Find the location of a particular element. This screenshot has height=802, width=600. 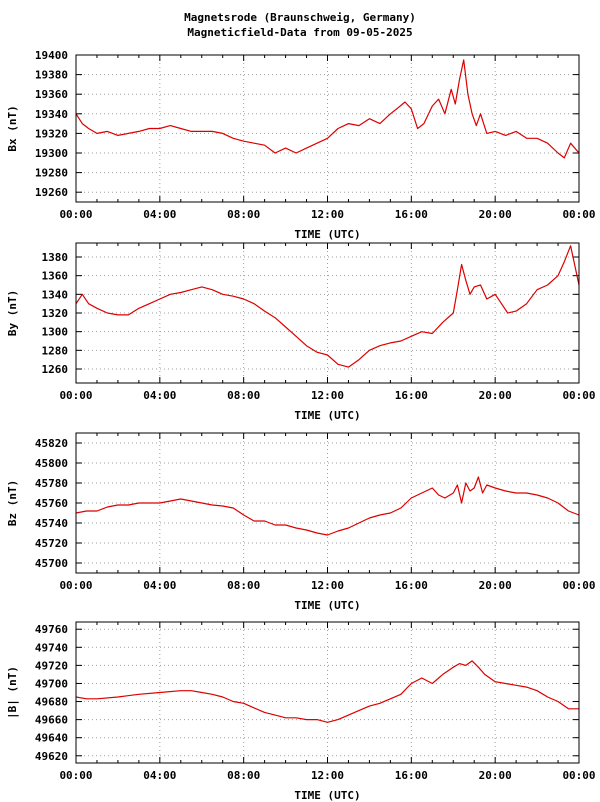

bz-plot-frame is located at coordinates (327, 503).